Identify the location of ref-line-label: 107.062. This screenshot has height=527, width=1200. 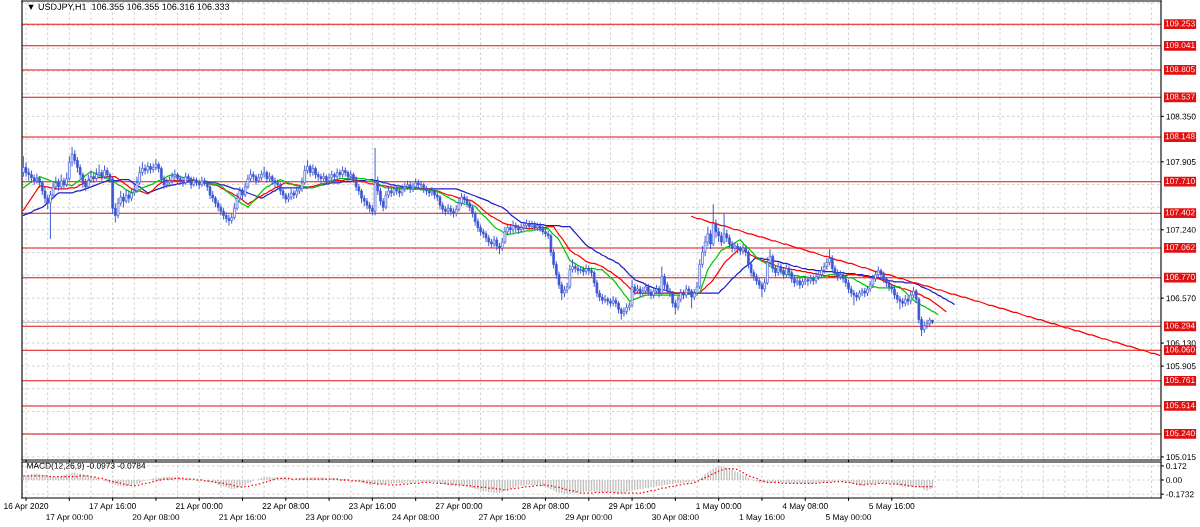
(1180, 247).